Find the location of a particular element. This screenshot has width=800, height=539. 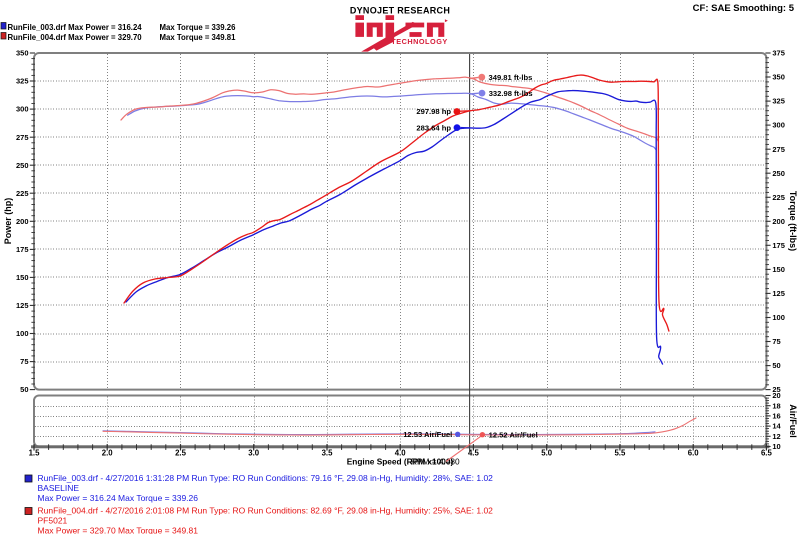

svg-text: 5.0 is located at coordinates (547, 453).